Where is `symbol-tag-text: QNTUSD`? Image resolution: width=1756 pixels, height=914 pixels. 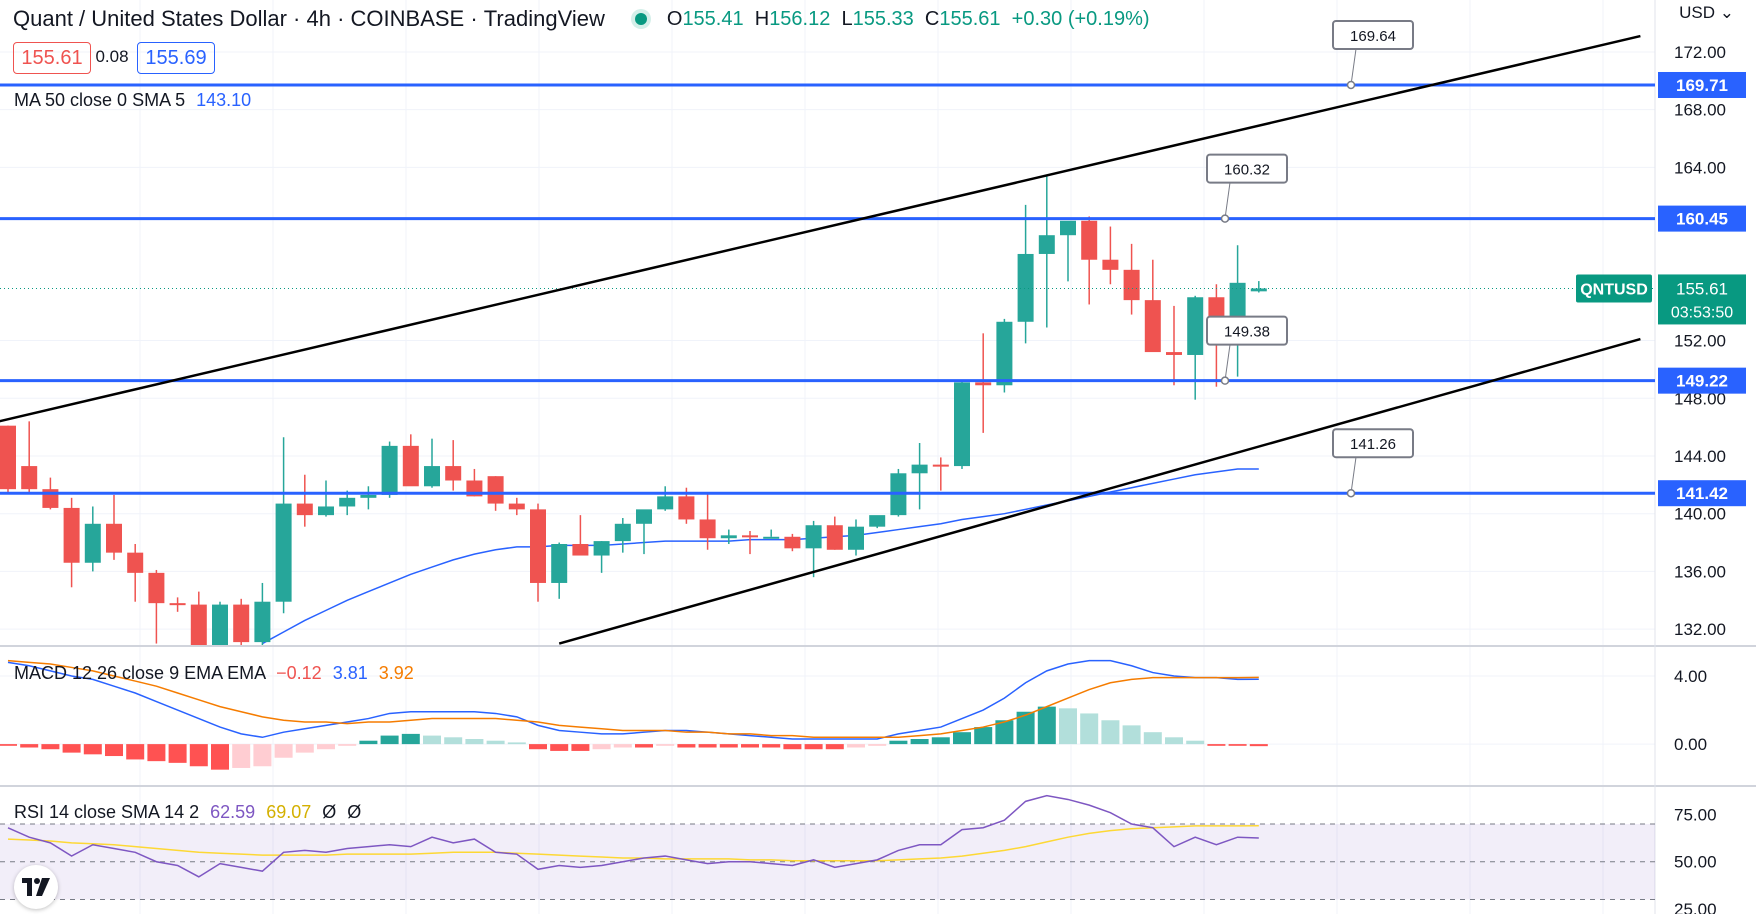
symbol-tag-text: QNTUSD is located at coordinates (1614, 289).